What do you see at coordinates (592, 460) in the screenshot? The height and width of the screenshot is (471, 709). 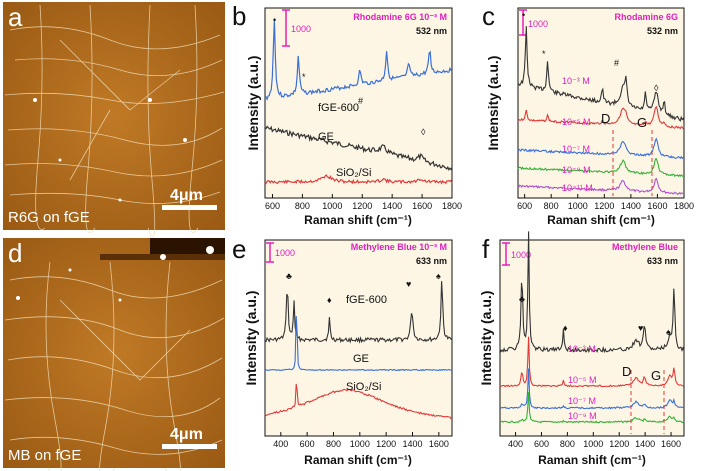 I see `x-axis-title-f: Raman shift (cm⁻¹)` at bounding box center [592, 460].